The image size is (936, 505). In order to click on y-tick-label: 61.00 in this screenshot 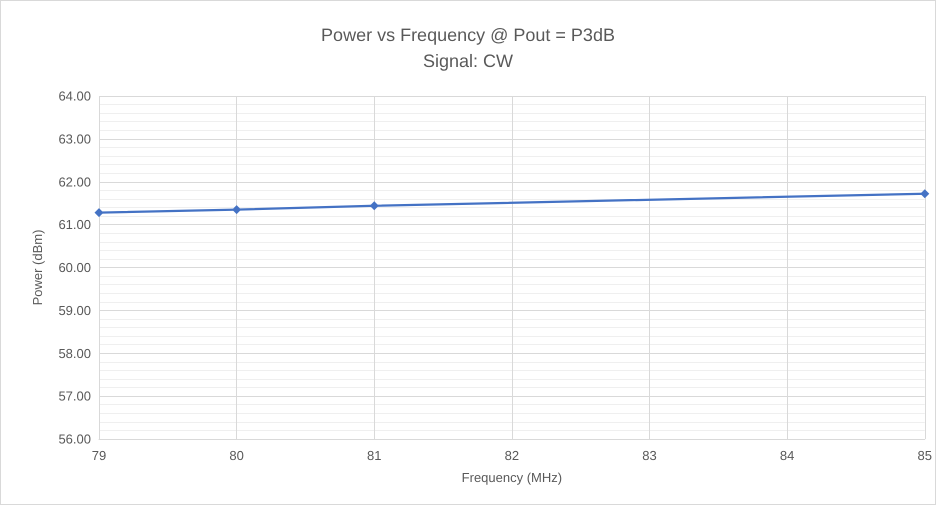, I will do `click(74, 224)`.